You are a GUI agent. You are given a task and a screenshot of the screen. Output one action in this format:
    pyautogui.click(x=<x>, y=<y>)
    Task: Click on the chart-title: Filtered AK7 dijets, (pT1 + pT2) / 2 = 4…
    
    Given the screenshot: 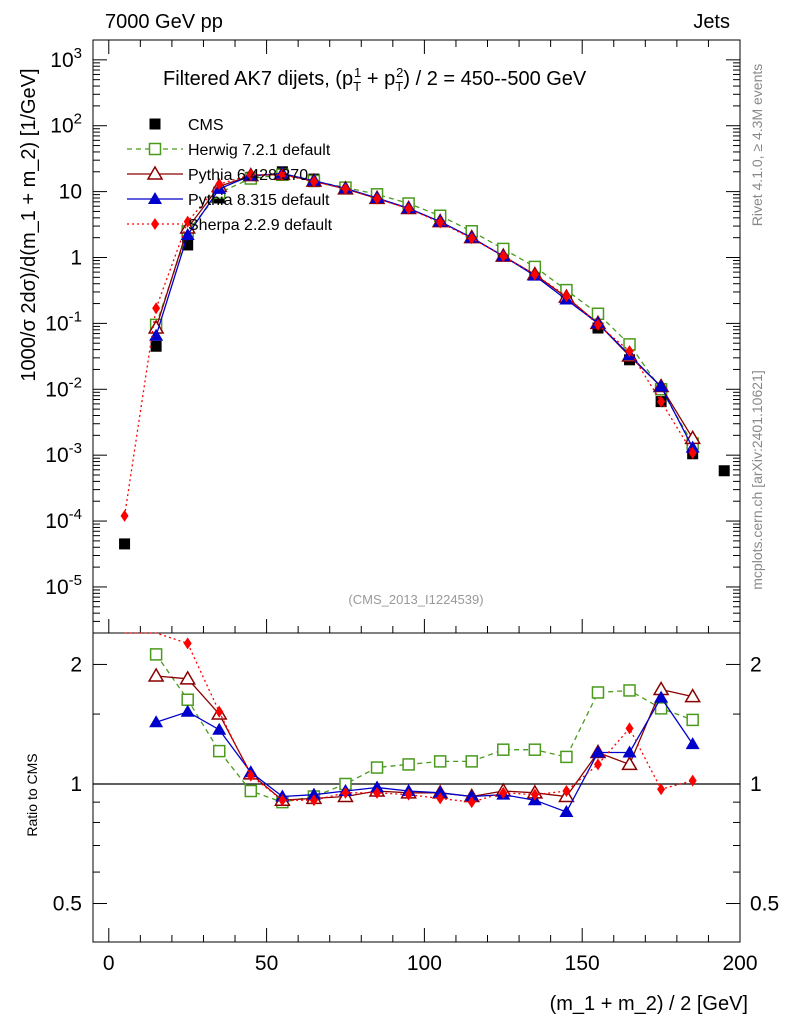 What is the action you would take?
    pyautogui.click(x=375, y=79)
    